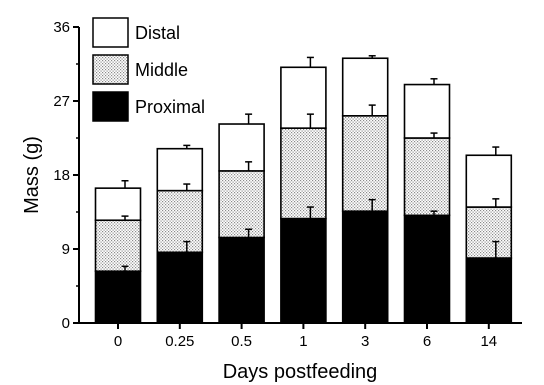 The width and height of the screenshot is (544, 385). I want to click on x-axis-ticks: 0 0.25 0.5 1 3 6 14, so click(305, 336).